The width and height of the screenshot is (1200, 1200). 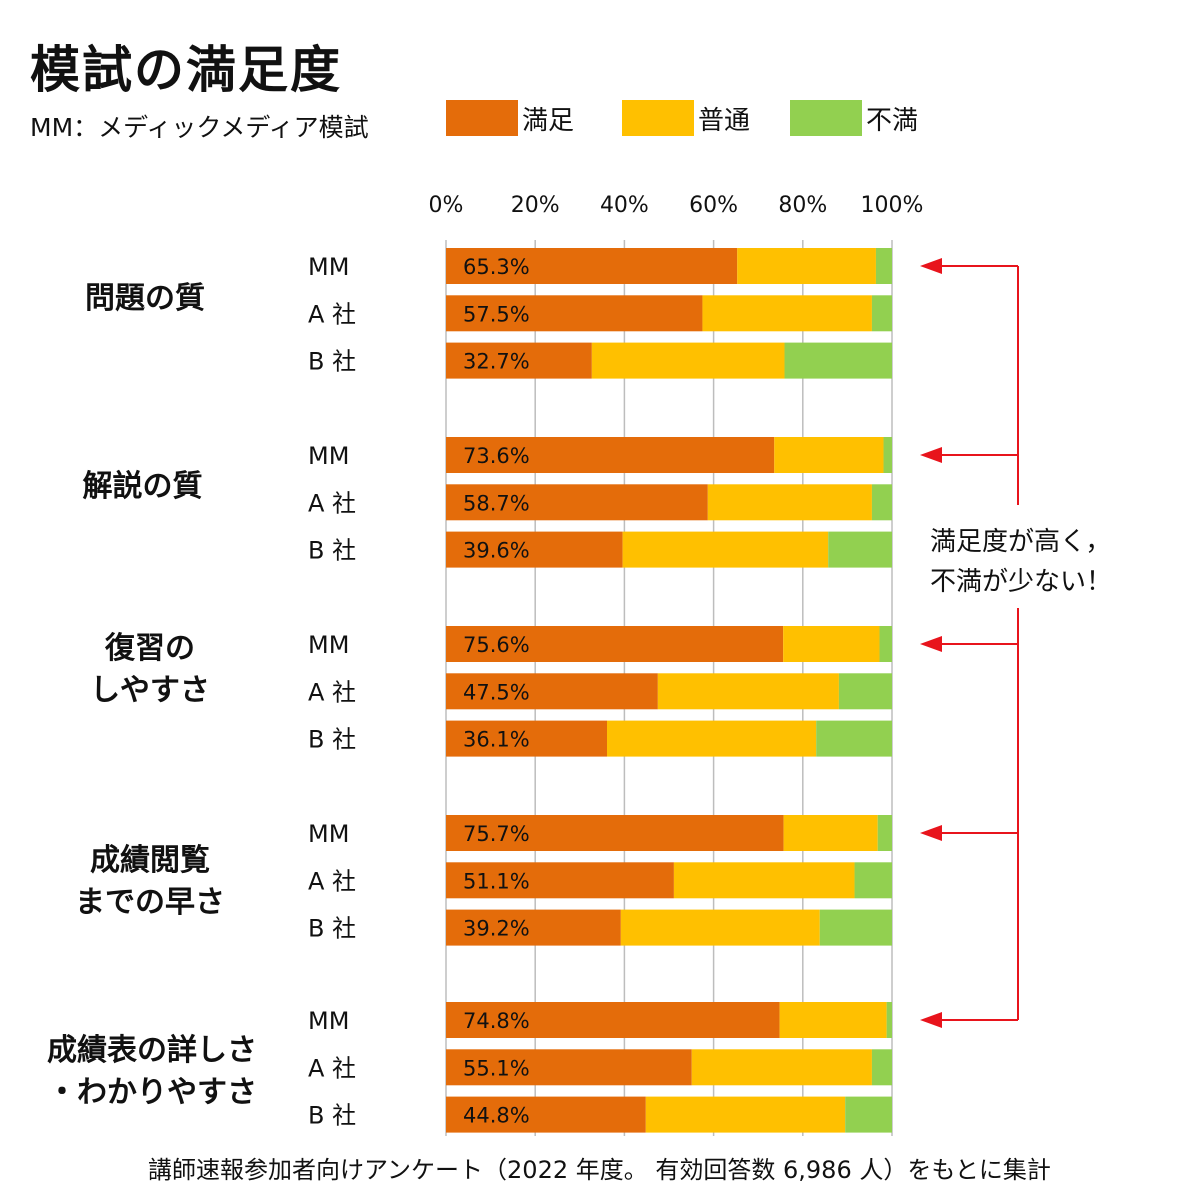 I want to click on group-label-line: 成績表の詳しさ, so click(x=152, y=1050).